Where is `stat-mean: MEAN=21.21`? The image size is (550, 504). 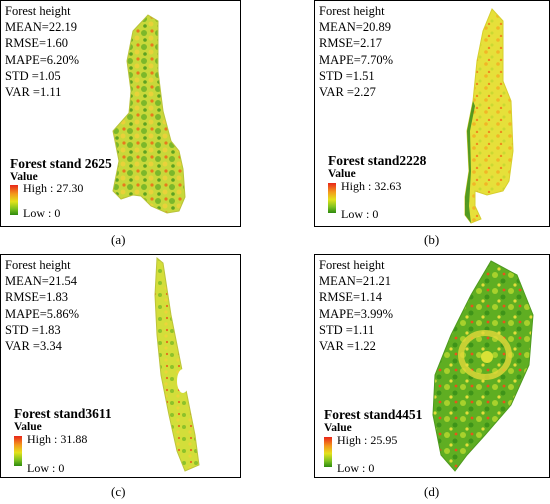 stat-mean: MEAN=21.21 is located at coordinates (355, 281).